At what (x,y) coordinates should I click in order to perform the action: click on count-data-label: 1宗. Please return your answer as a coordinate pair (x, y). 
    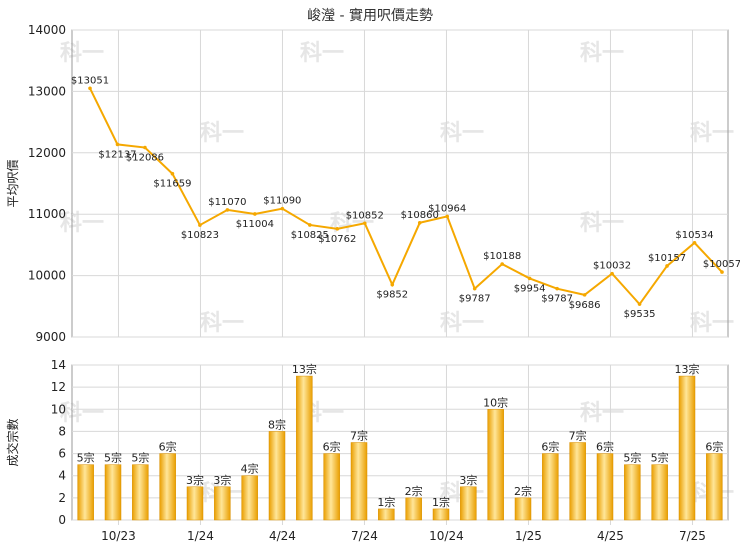
    Looking at the image, I should click on (386, 502).